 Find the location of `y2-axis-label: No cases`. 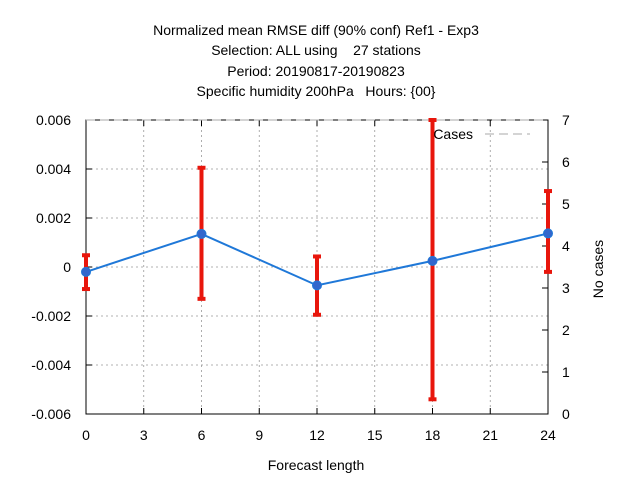

y2-axis-label: No cases is located at coordinates (598, 269).